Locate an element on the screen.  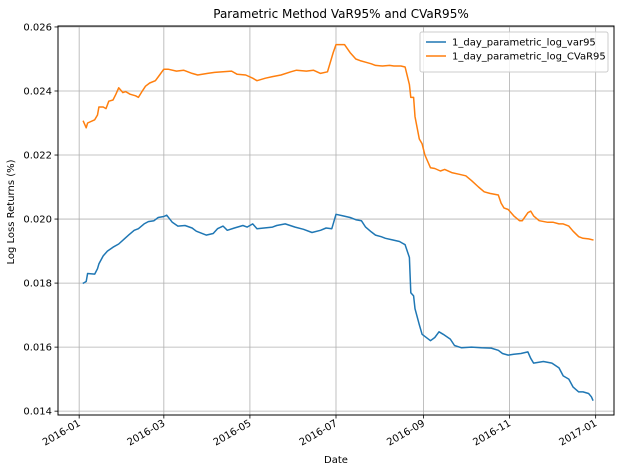
chart-title: Parametric Method VaR95% and CVaR95% is located at coordinates (340, 14).